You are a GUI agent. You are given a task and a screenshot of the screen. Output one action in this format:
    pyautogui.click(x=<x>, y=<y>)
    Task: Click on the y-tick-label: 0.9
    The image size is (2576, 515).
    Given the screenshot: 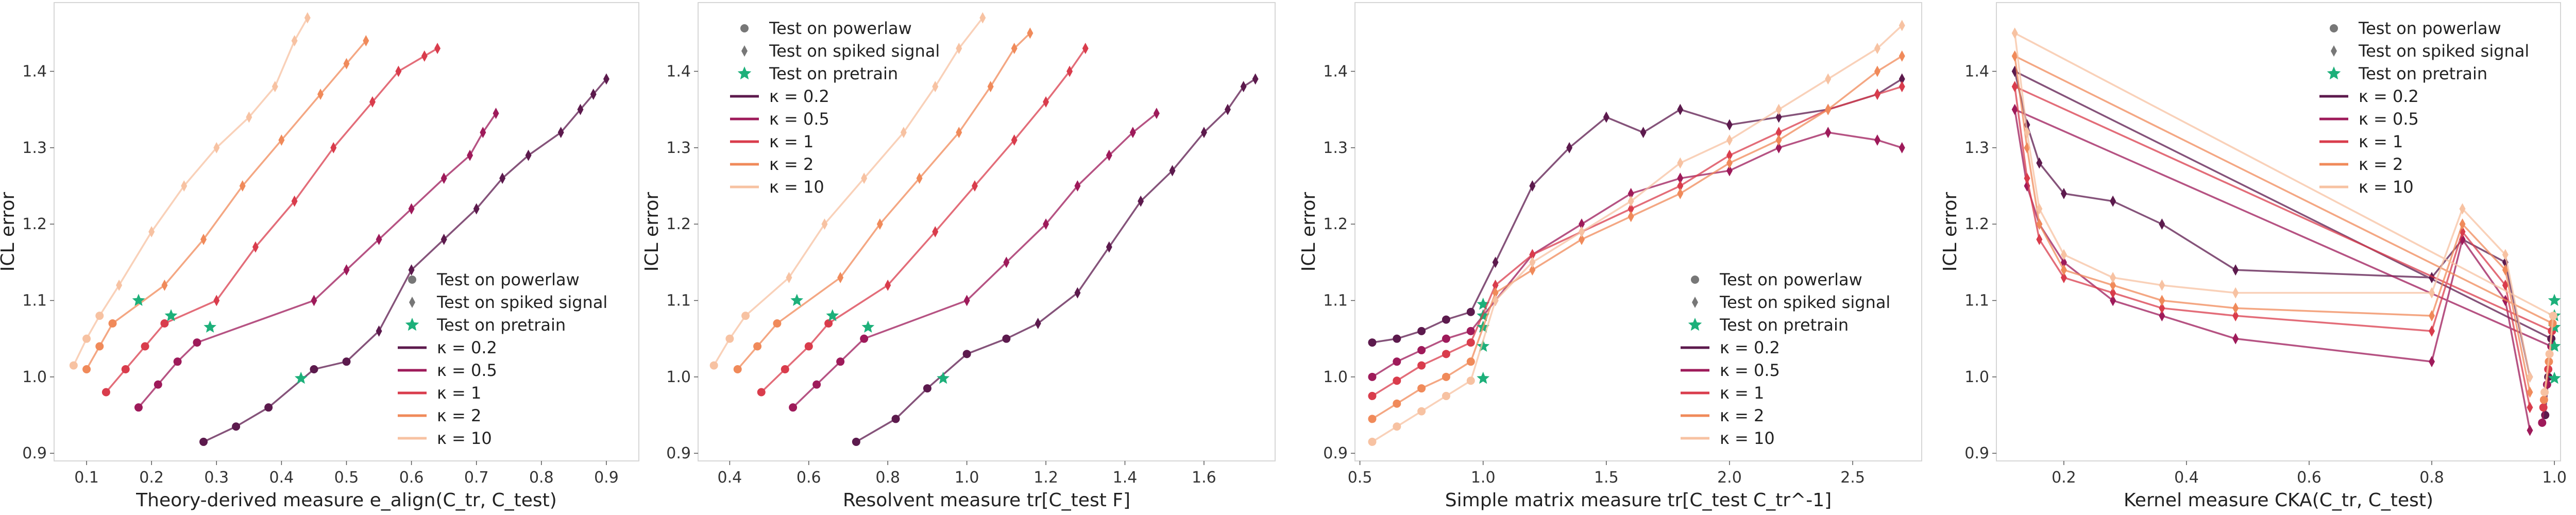 What is the action you would take?
    pyautogui.click(x=1976, y=453)
    